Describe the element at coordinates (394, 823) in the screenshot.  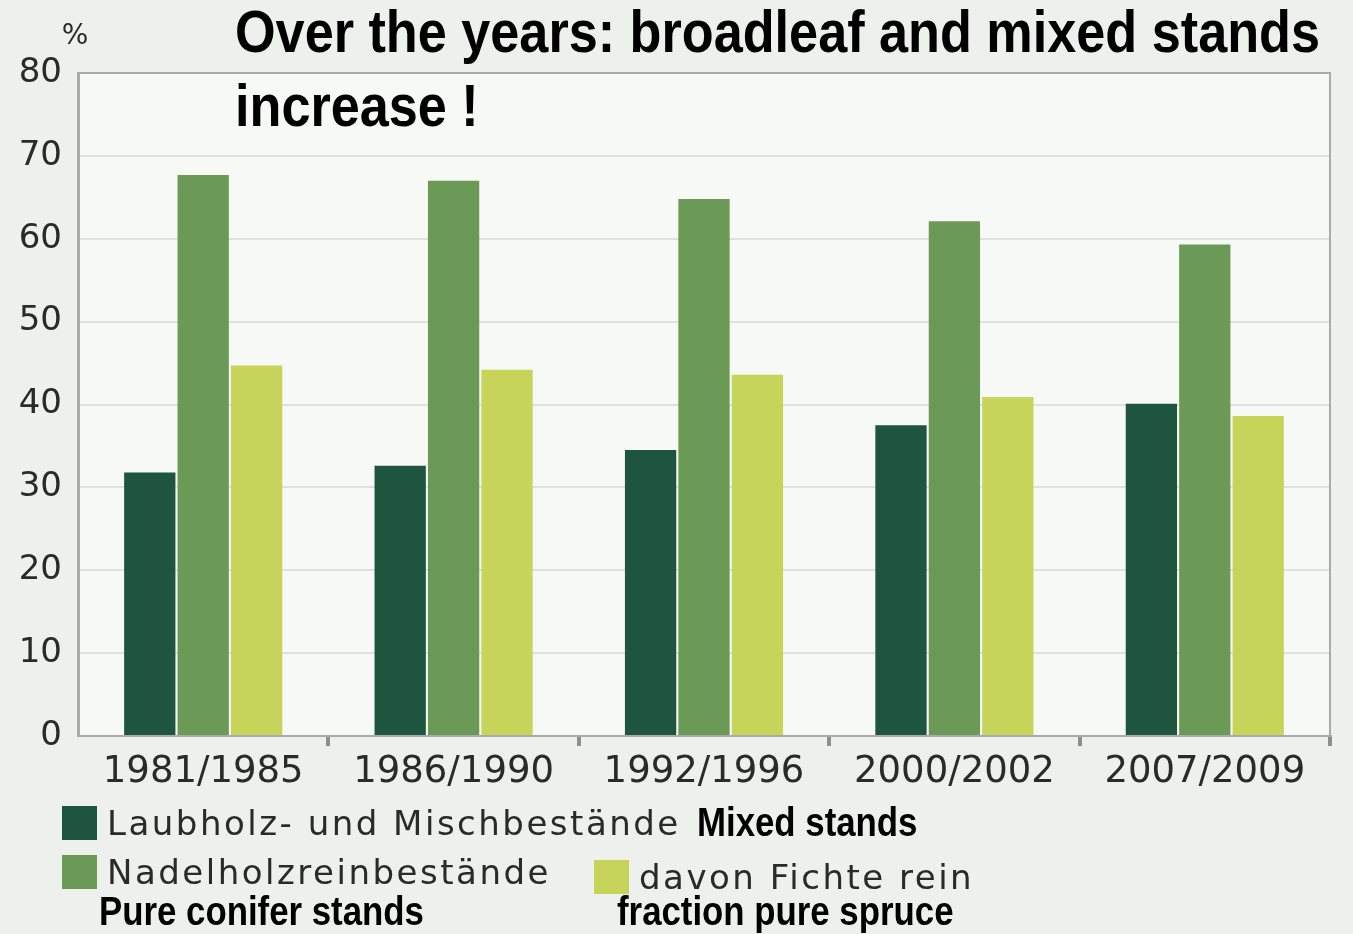
I see `legend-label: Laubholz- und Mischbestände` at that location.